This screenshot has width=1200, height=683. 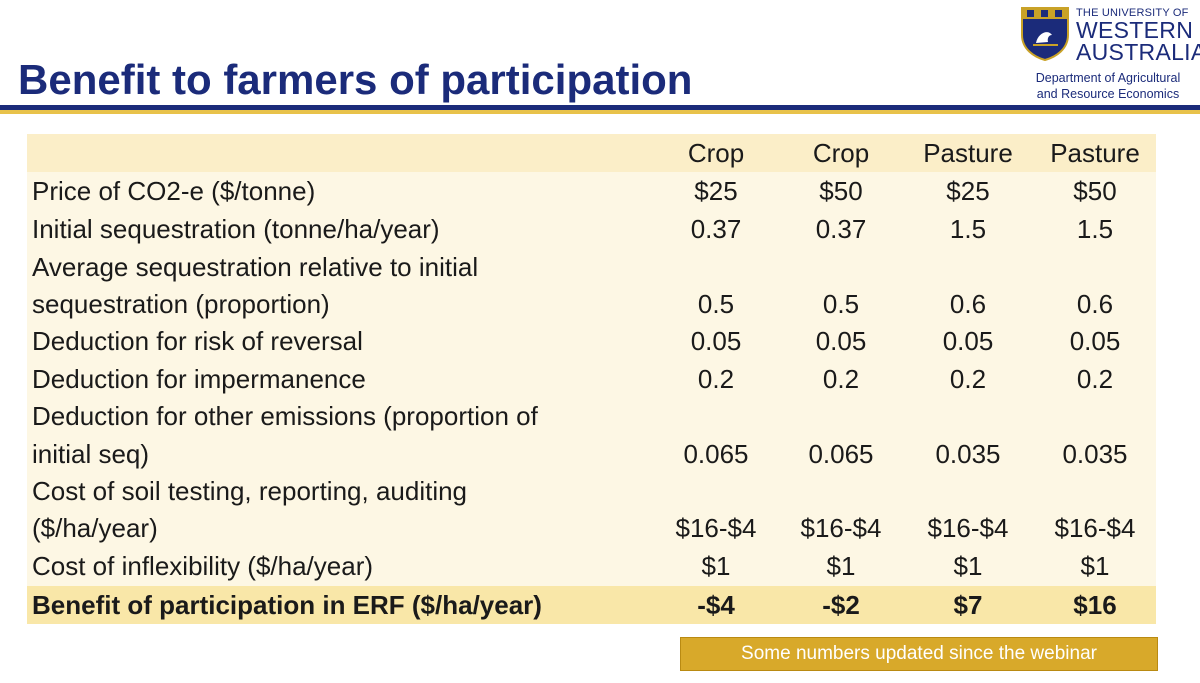 What do you see at coordinates (1108, 78) in the screenshot?
I see `department-line-1: Department of Agricultural` at bounding box center [1108, 78].